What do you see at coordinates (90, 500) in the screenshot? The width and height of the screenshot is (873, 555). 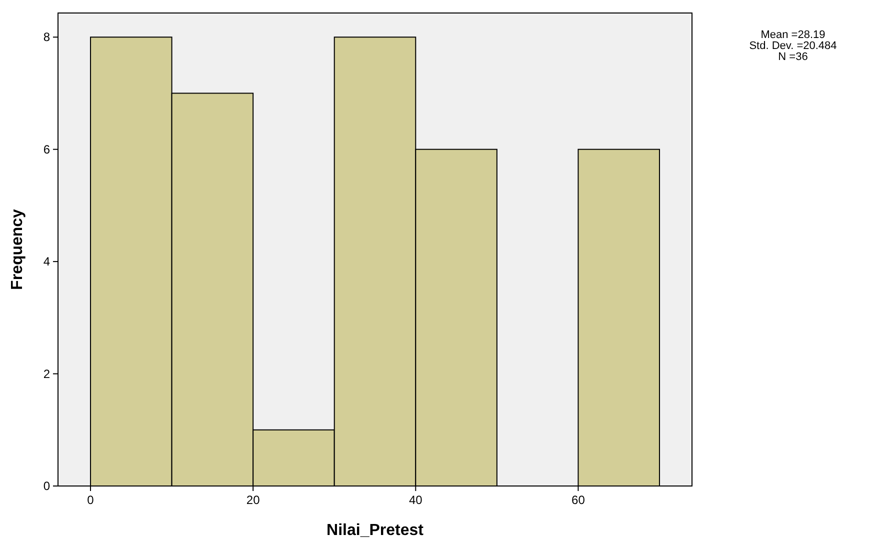 I see `x-tick-label: 0` at bounding box center [90, 500].